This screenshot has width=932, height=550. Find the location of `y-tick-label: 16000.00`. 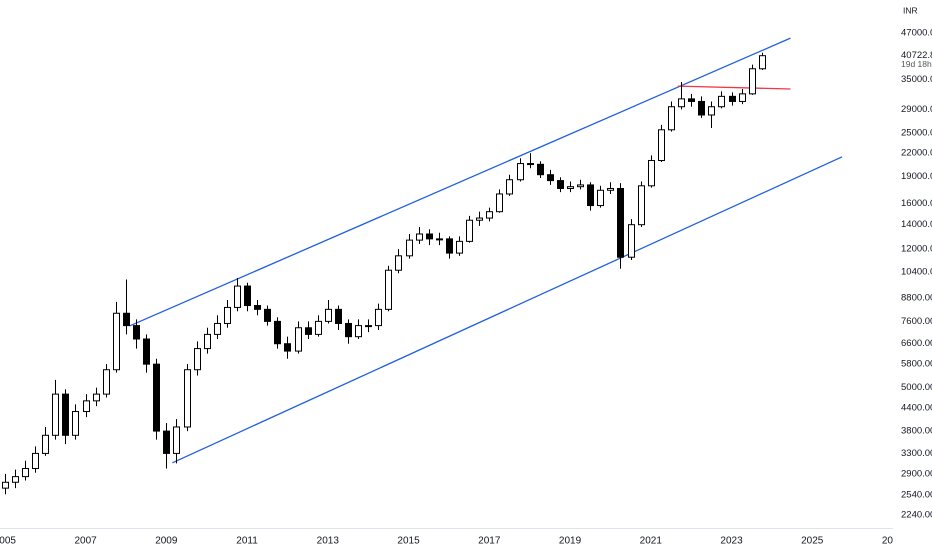

y-tick-label: 16000.00 is located at coordinates (916, 203).